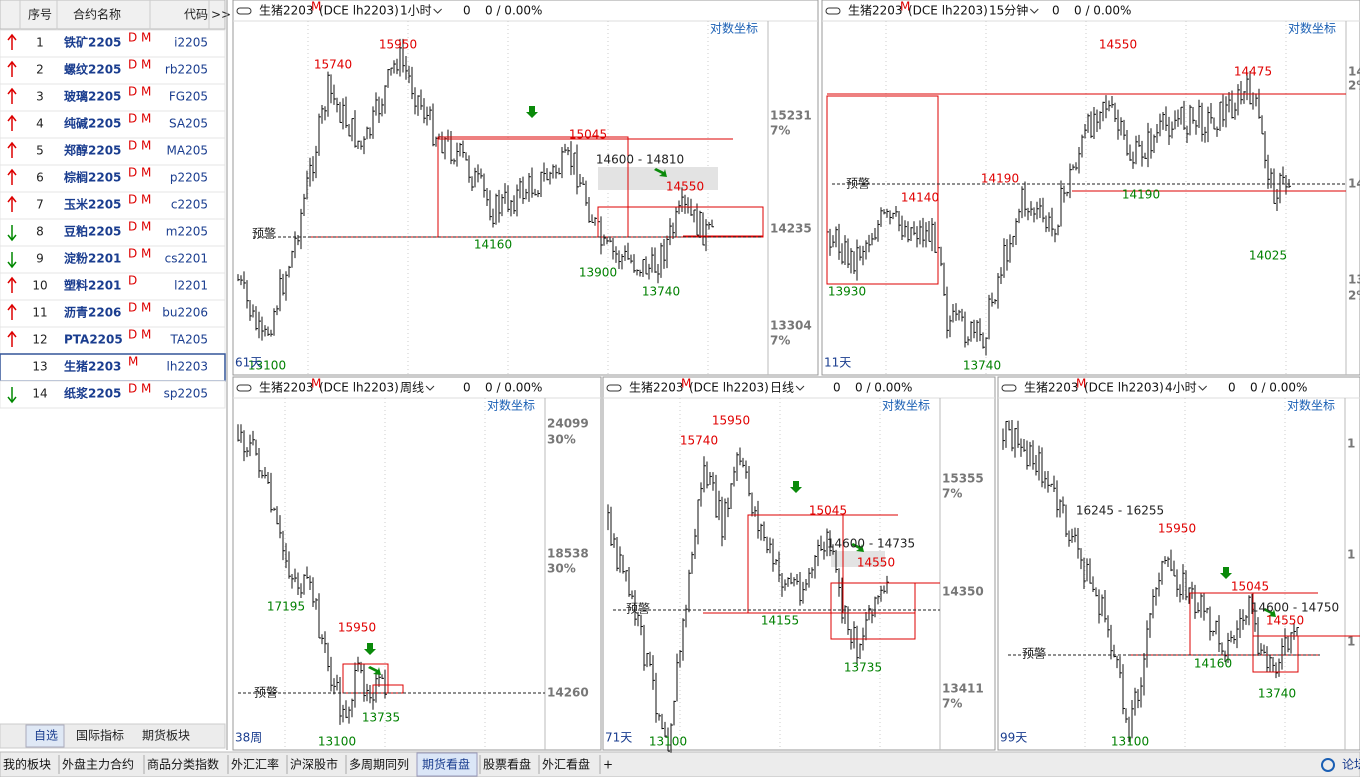 This screenshot has height=777, width=1360. Describe the element at coordinates (1181, 388) in the screenshot. I see `panel-period: 4小时` at that location.